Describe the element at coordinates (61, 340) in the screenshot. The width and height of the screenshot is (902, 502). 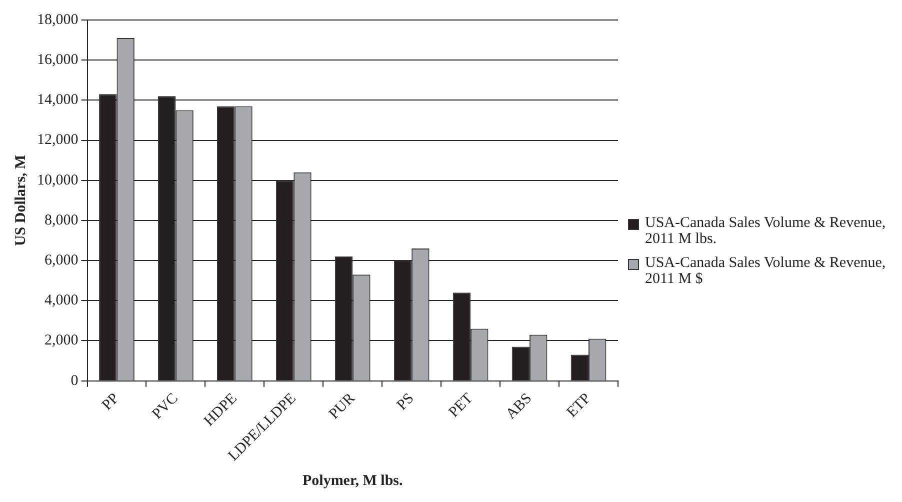
I see `y-tick-label: 2,000` at that location.